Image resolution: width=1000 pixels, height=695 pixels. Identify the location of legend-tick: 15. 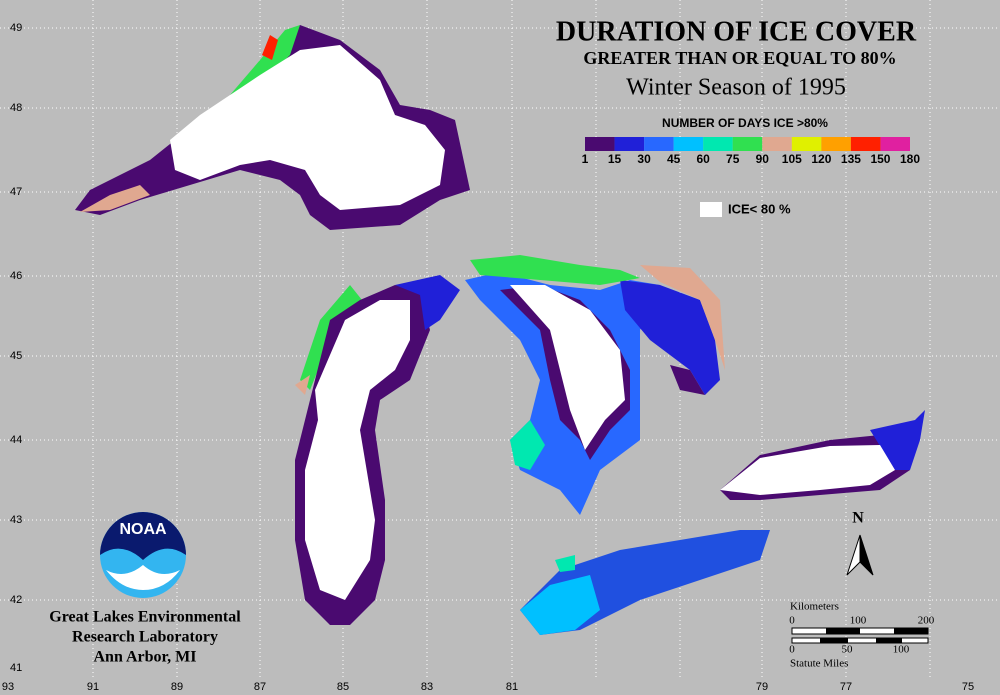
(615, 159).